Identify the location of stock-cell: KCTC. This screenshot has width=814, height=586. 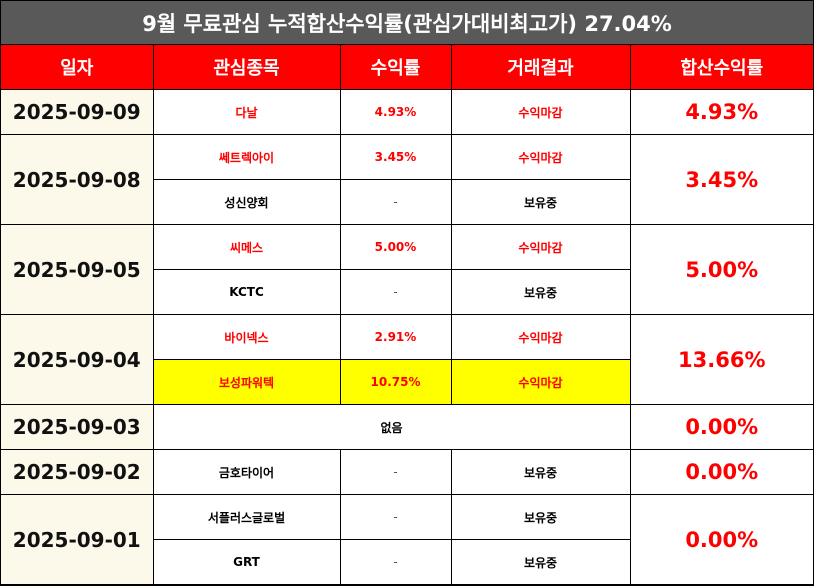
(247, 292).